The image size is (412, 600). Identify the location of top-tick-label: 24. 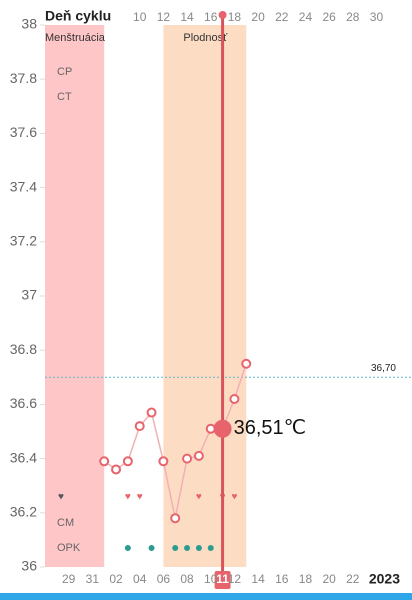
(306, 17).